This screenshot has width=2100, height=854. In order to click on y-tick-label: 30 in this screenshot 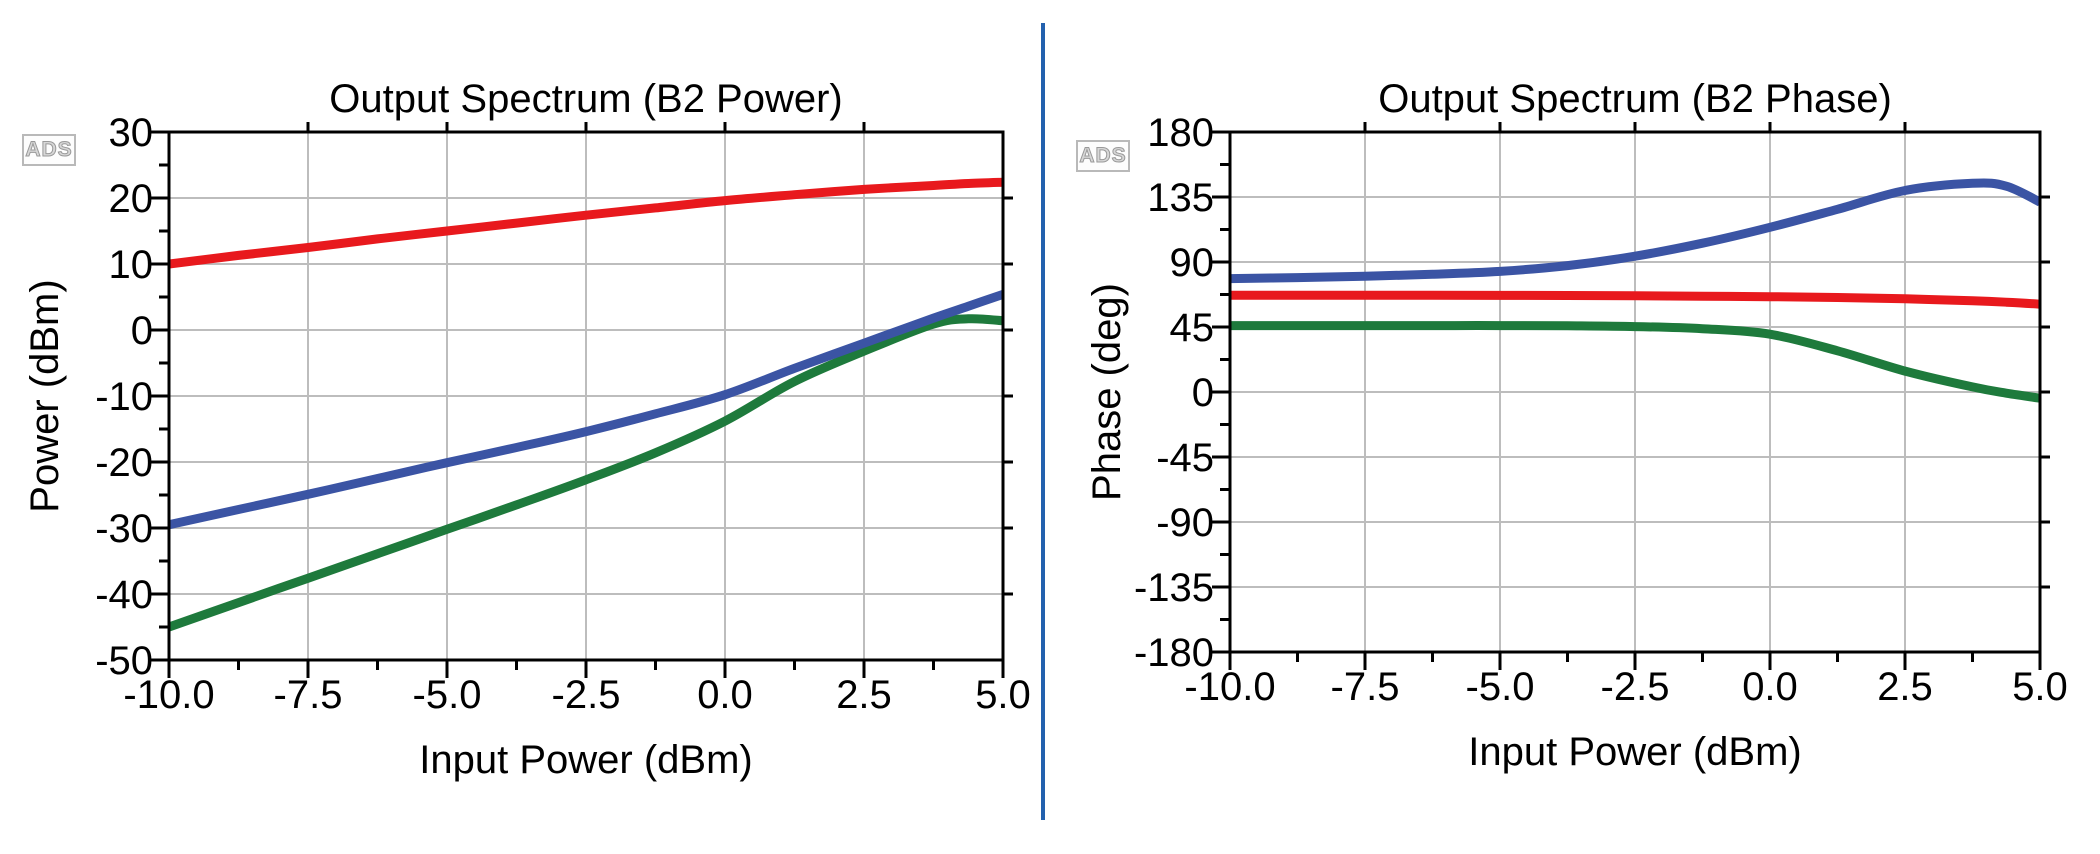, I will do `click(131, 133)`.